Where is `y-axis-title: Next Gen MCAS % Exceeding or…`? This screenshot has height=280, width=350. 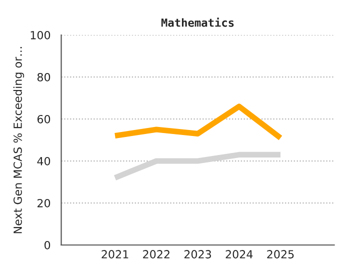
y-axis-title: Next Gen MCAS % Exceeding or… is located at coordinates (18, 140).